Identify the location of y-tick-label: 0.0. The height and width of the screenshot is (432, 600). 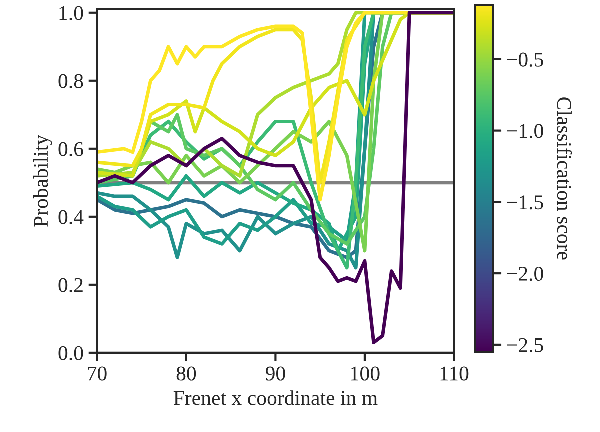
(71, 353).